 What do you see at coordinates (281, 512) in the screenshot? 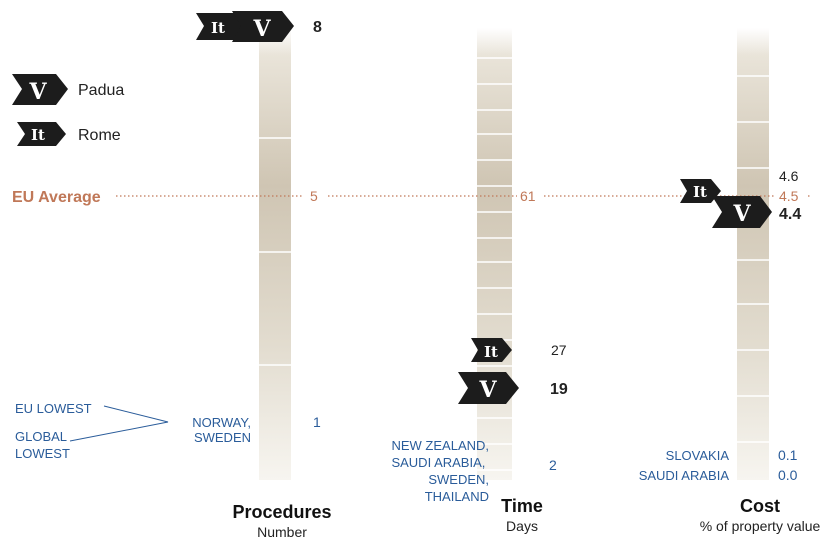
I see `procedures-title: Procedures` at bounding box center [281, 512].